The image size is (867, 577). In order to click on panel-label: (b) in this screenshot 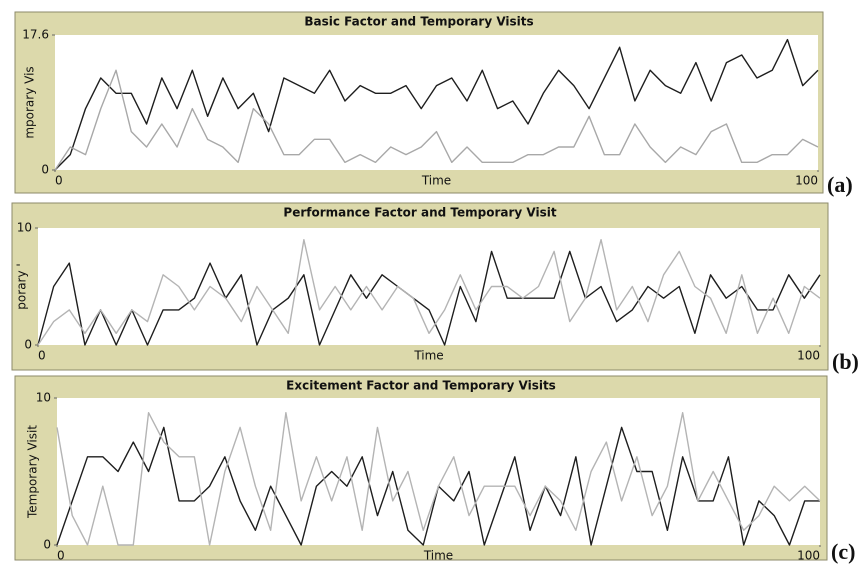, I will do `click(845, 361)`.